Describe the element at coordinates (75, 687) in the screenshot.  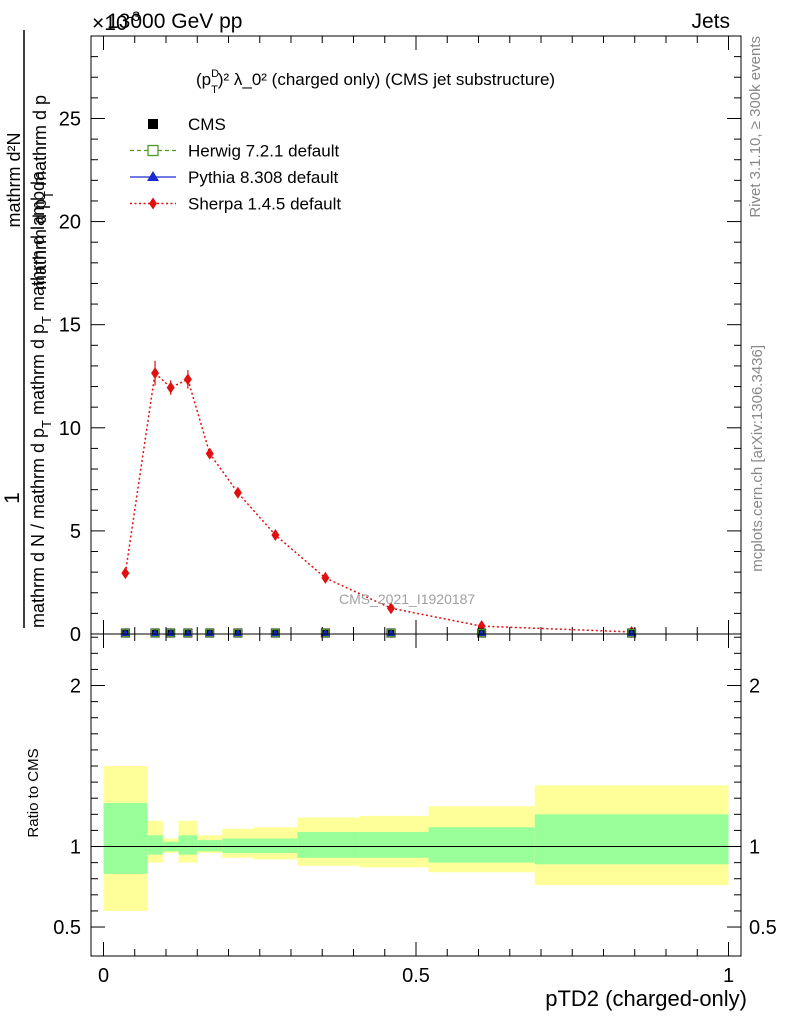
I see `ratio-ytick-label: 2` at that location.